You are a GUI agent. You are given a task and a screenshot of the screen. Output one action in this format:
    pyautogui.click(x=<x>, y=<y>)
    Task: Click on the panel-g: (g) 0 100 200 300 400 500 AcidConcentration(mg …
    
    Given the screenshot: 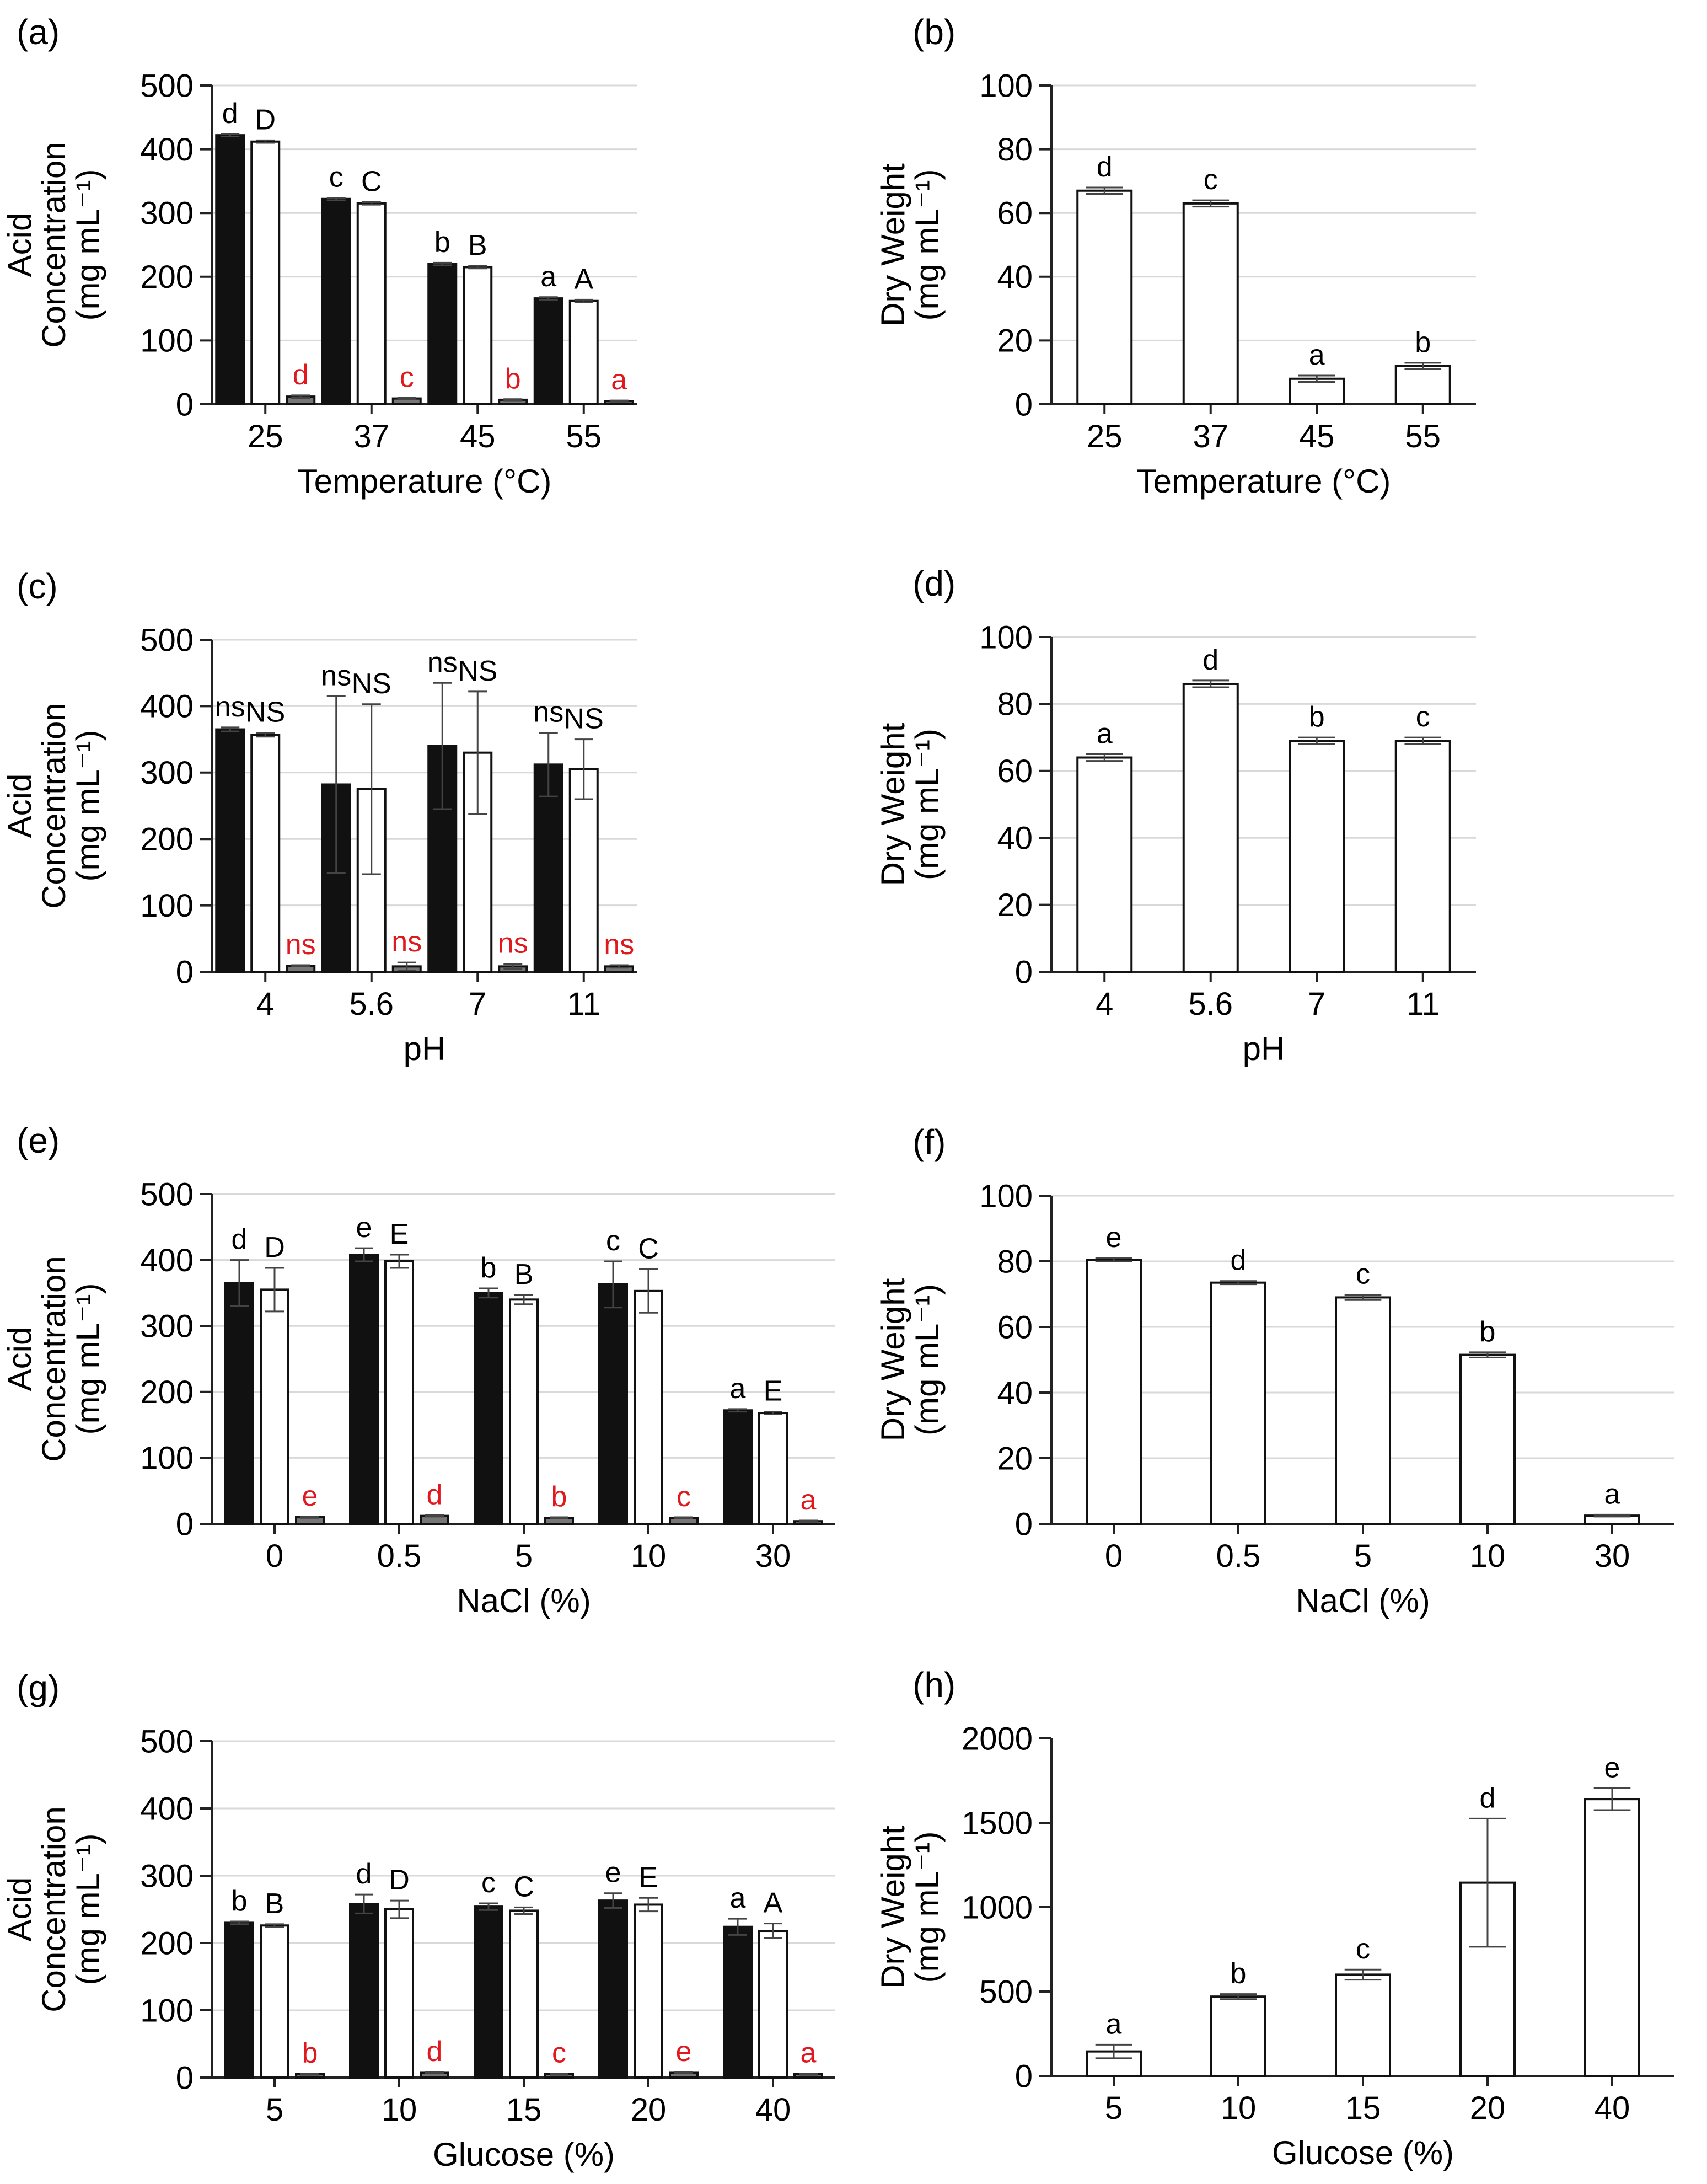 What is the action you would take?
    pyautogui.click(x=418, y=1920)
    